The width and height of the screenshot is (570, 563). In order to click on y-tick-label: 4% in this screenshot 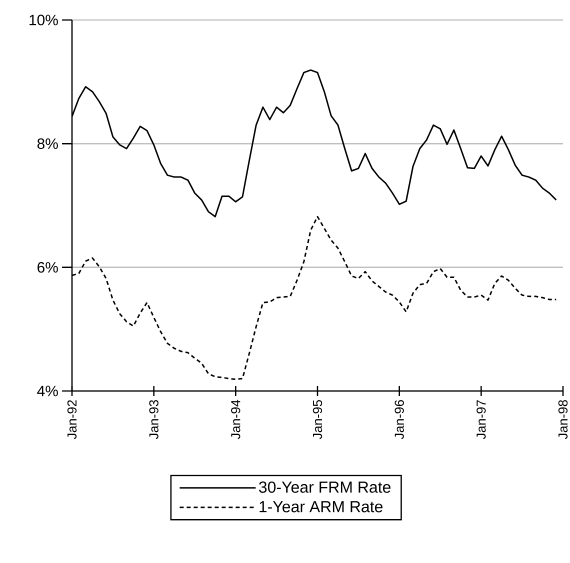, I will do `click(47, 391)`.